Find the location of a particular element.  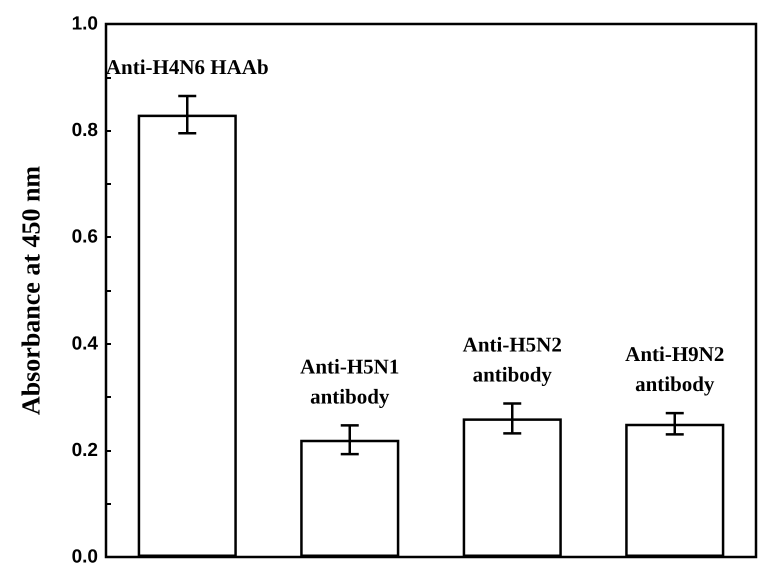

annotation: Anti-H9N2 antibody is located at coordinates (674, 369).